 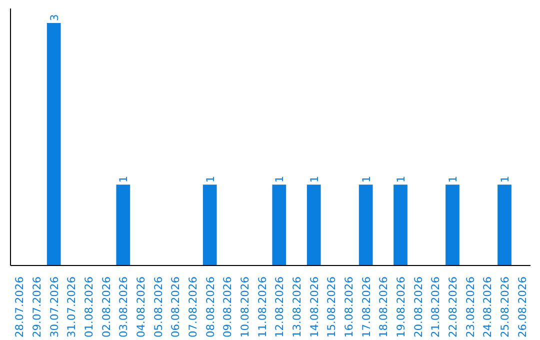 What do you see at coordinates (245, 307) in the screenshot?
I see `x-tick-label: 10.08.2026` at bounding box center [245, 307].